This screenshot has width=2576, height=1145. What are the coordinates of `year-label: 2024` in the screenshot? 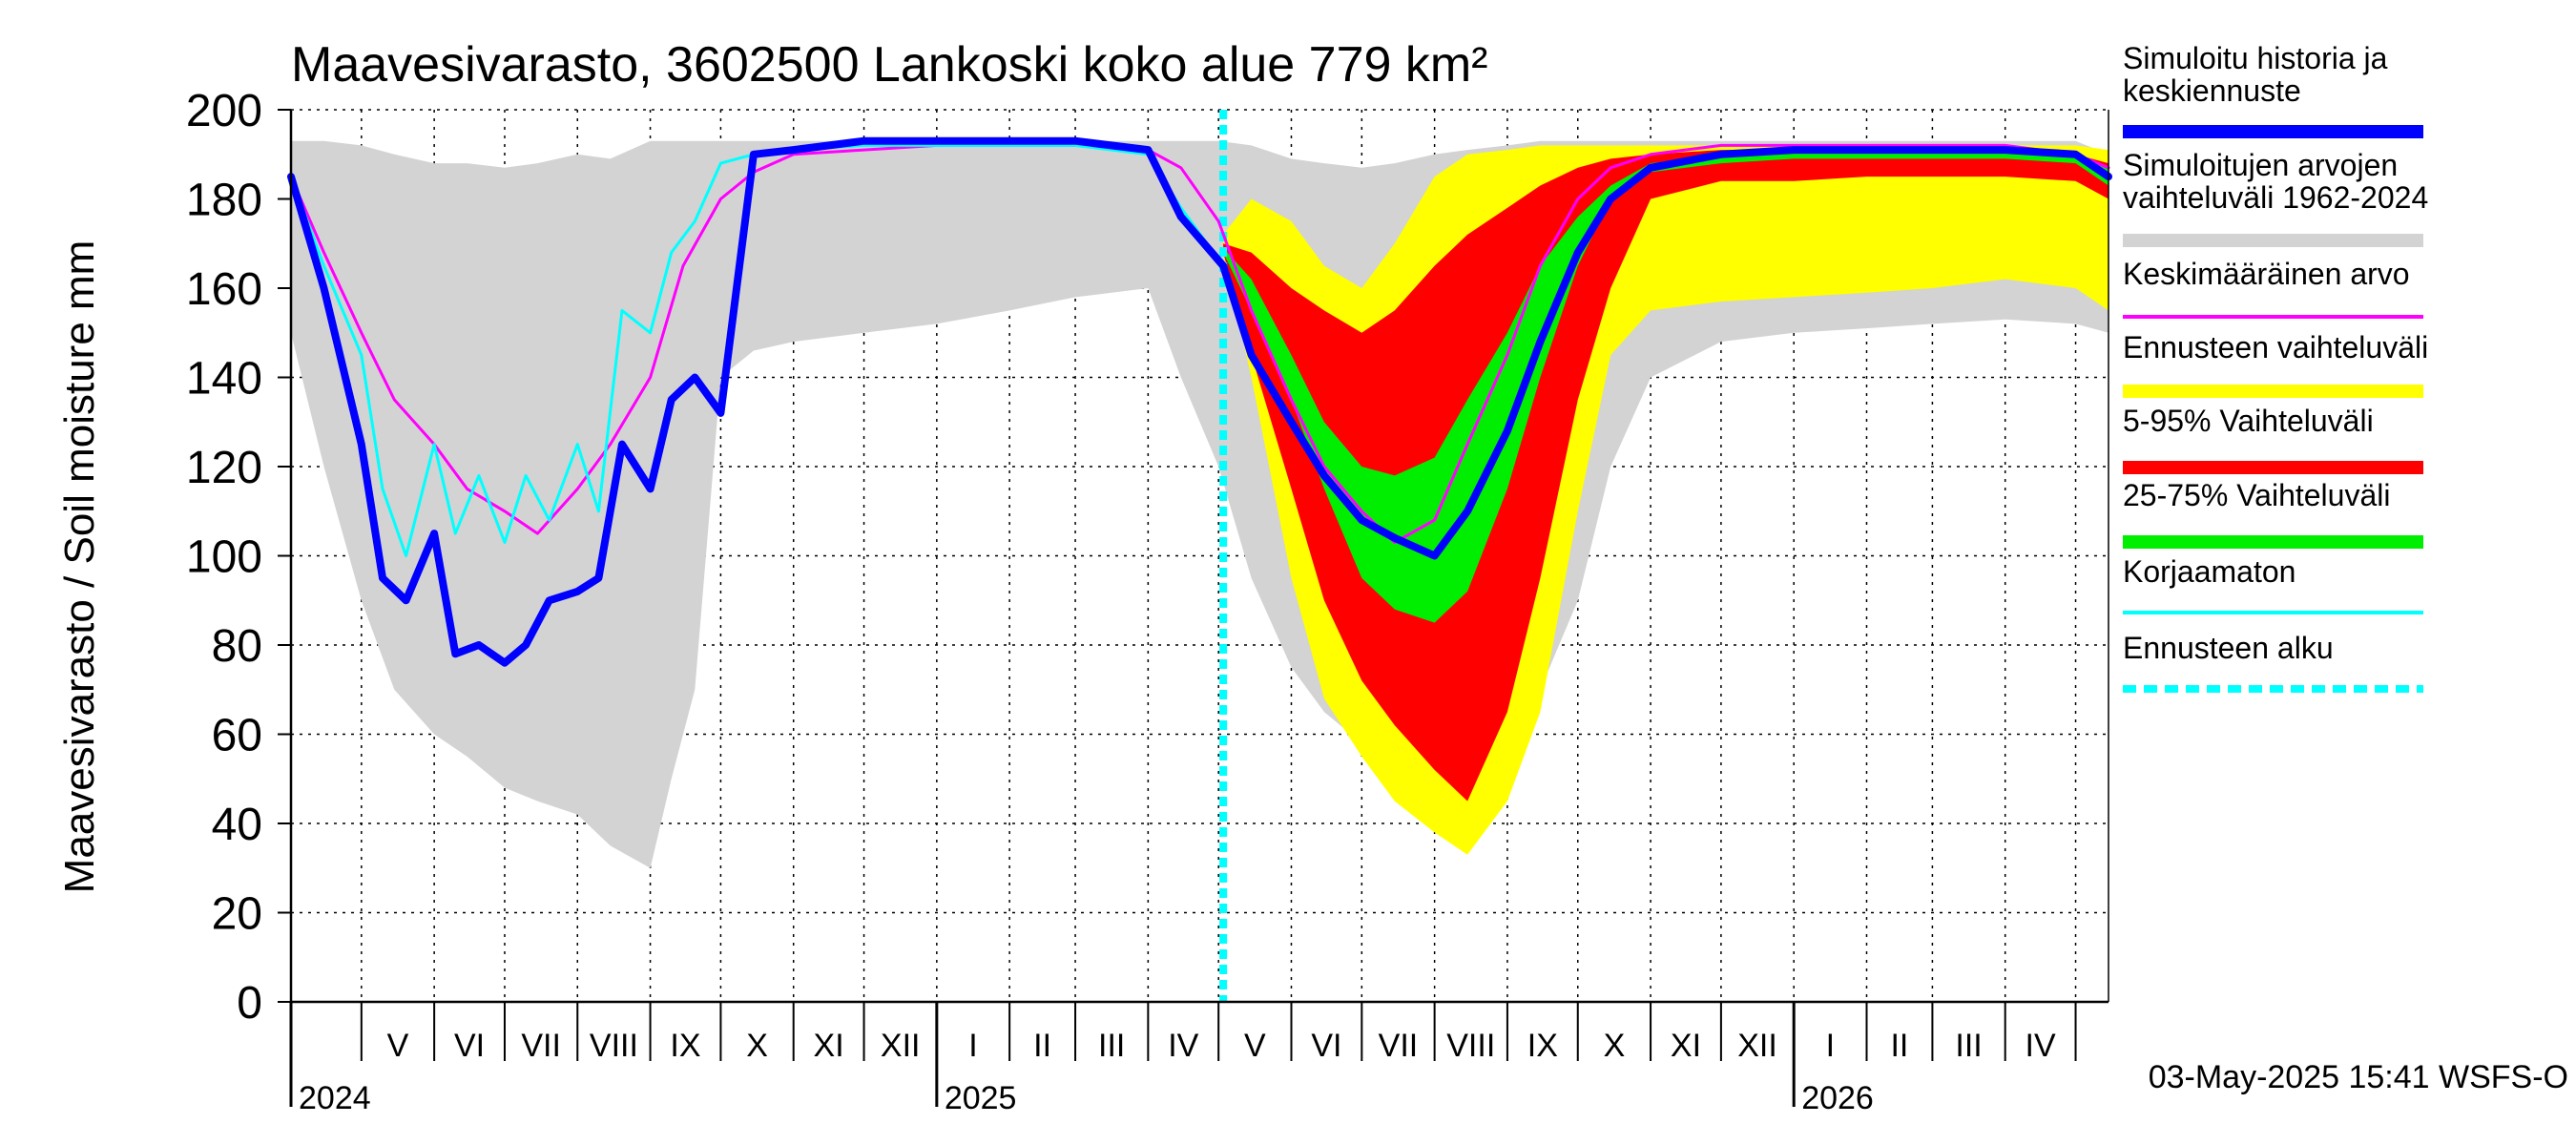 It's located at (335, 1098).